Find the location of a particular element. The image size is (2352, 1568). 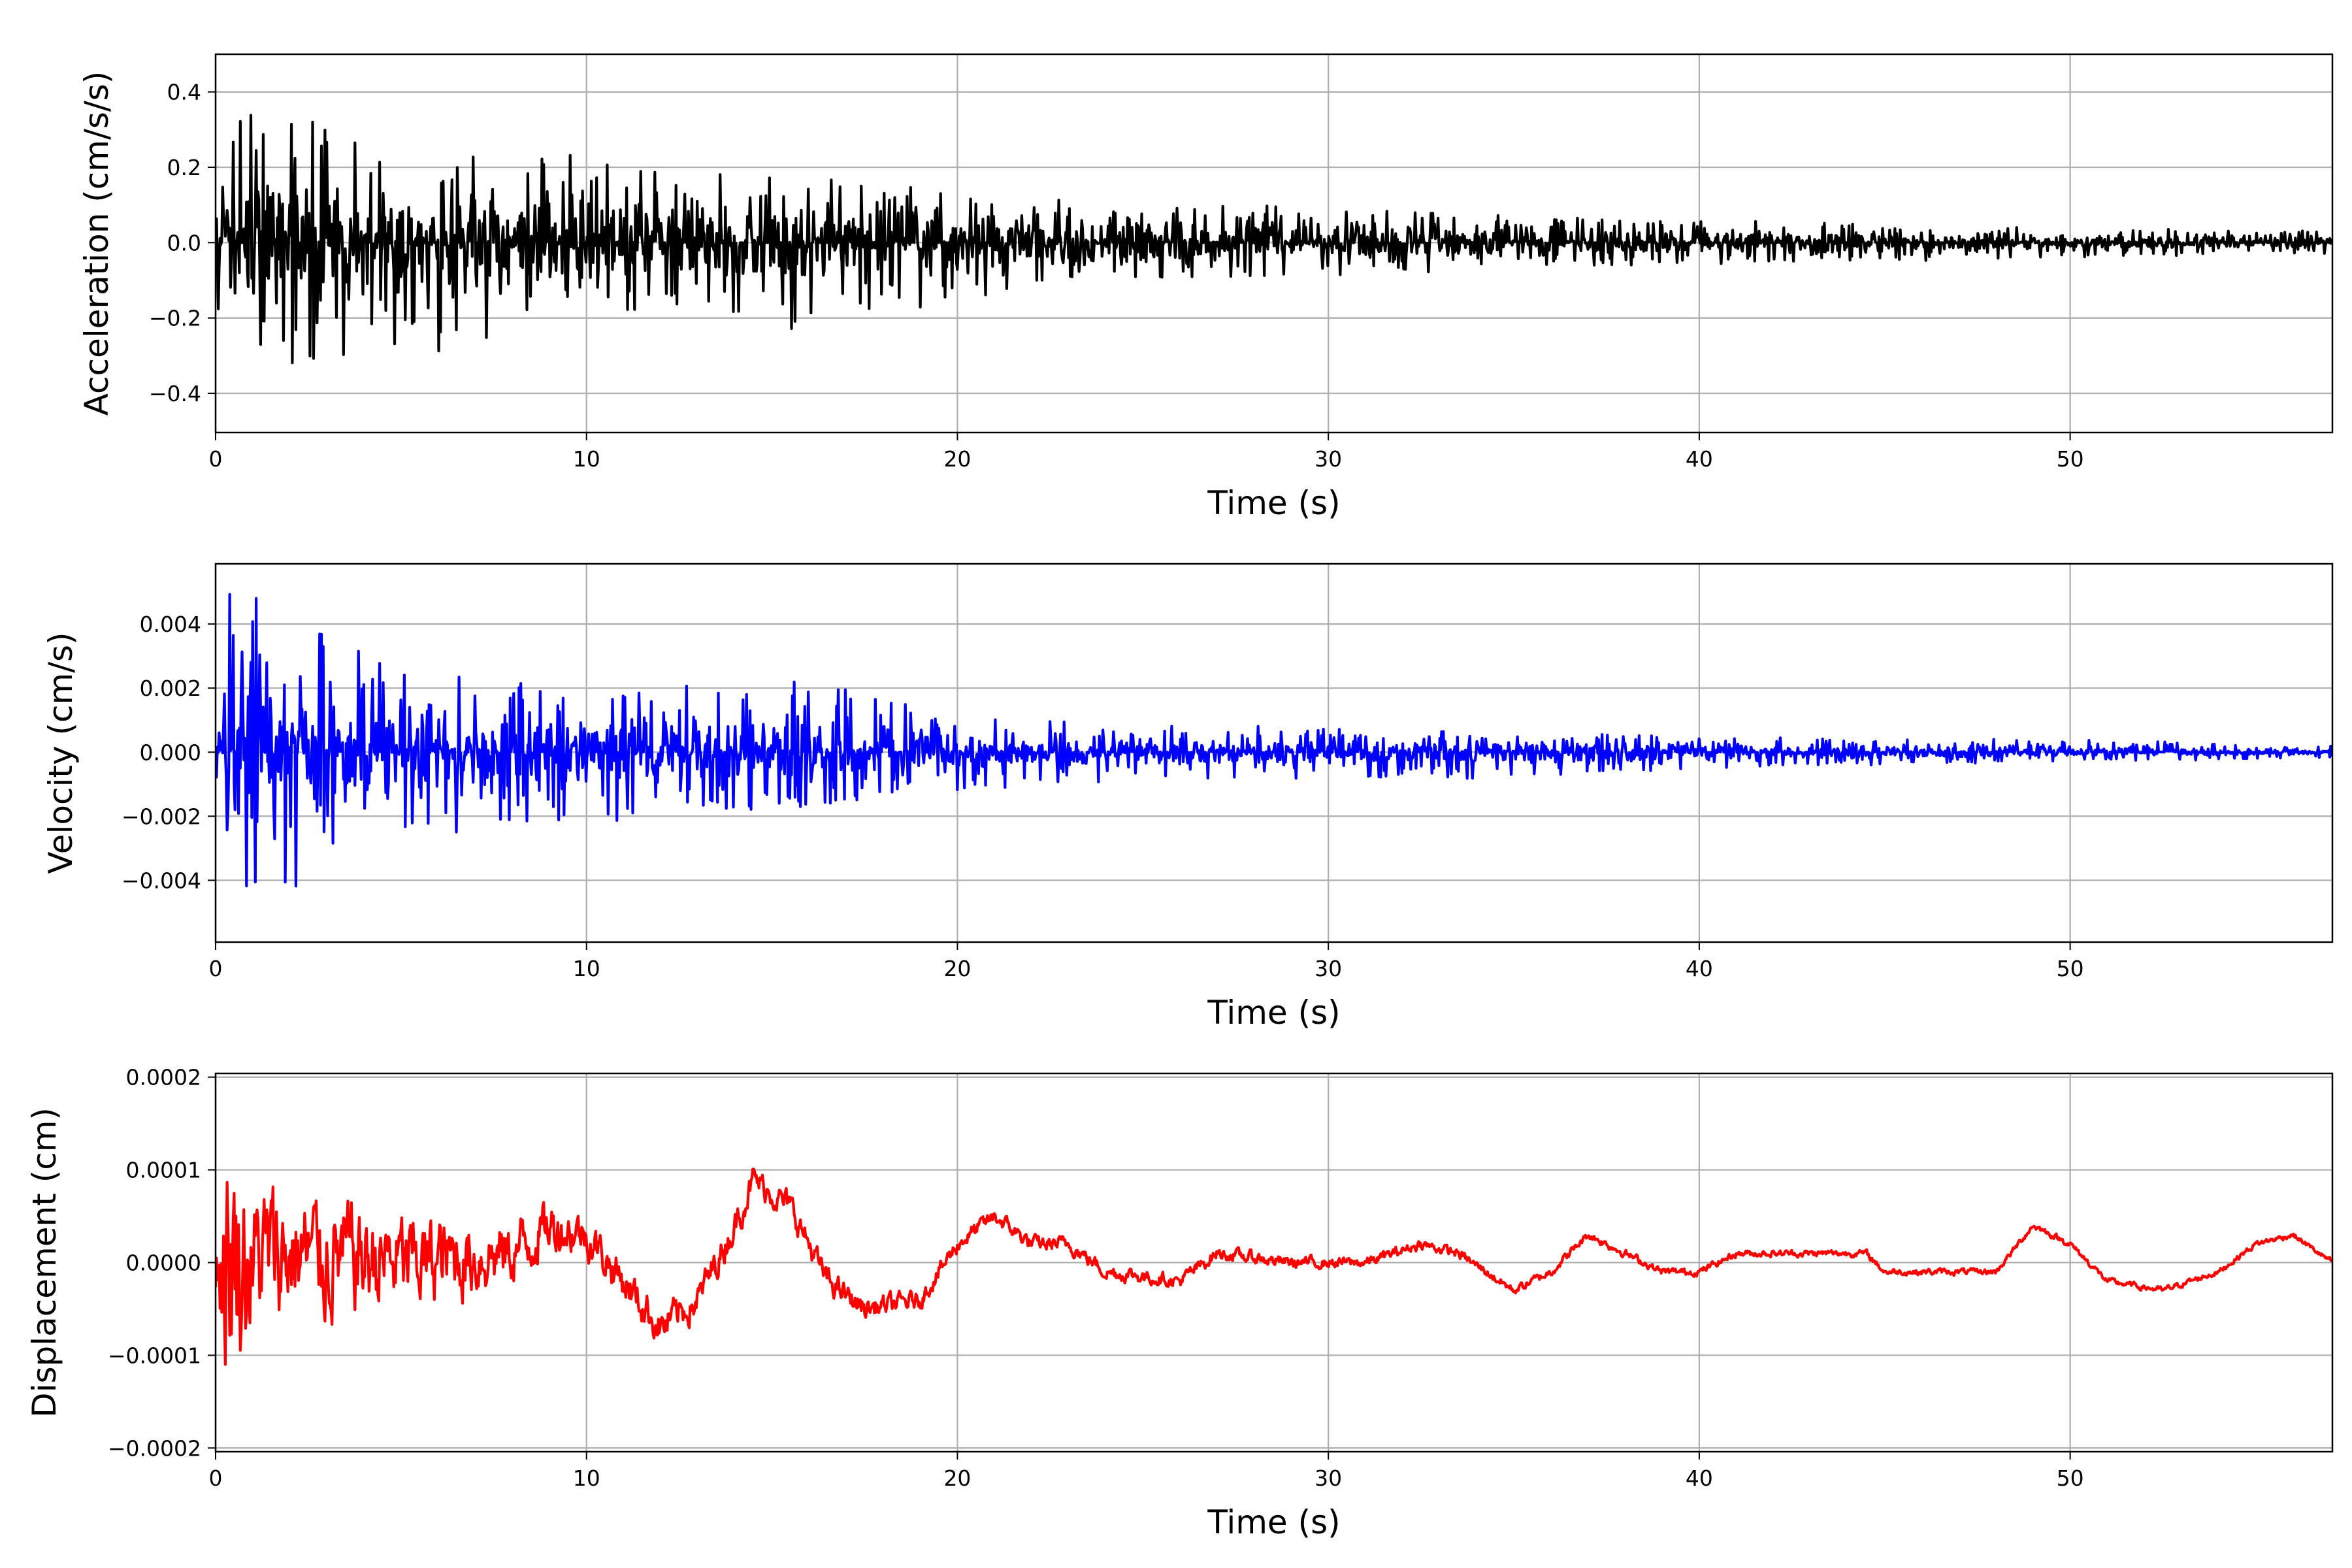

y-tick-label: 0.0002 is located at coordinates (163, 1077).